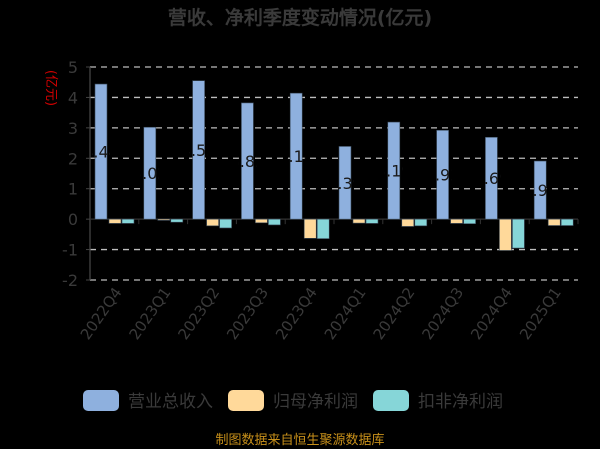  Describe the element at coordinates (491, 313) in the screenshot. I see `x-tick-label: 2024Q4` at that location.